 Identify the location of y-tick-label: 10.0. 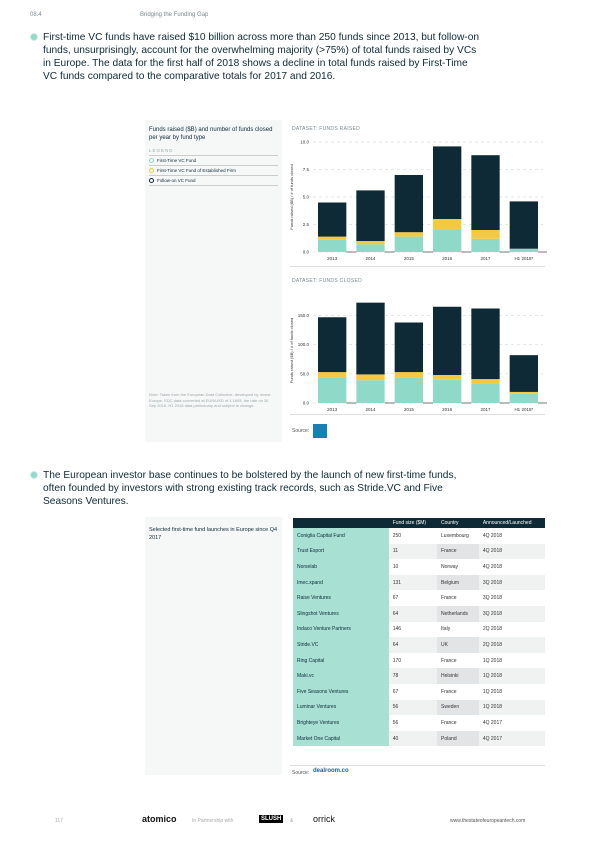
(304, 142).